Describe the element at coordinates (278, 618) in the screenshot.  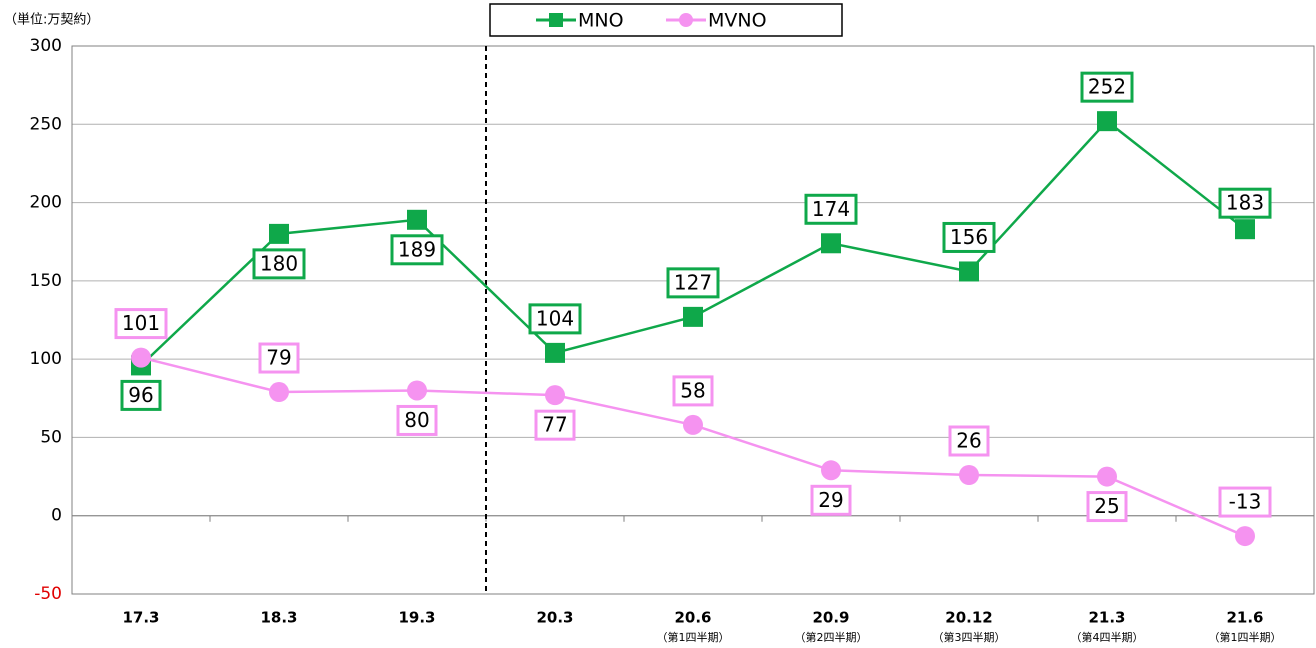
I see `x-tick-label: 18.3` at that location.